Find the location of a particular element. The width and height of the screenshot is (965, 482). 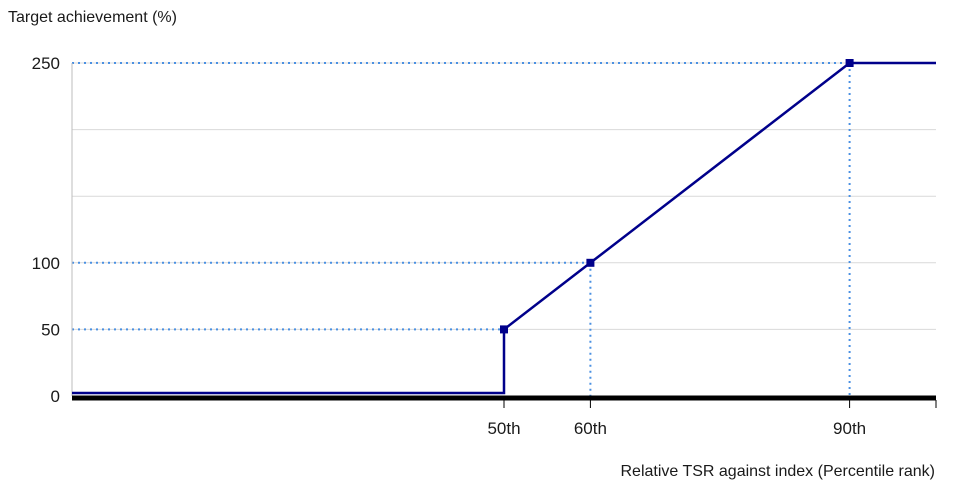

y-tick-label: 250 is located at coordinates (46, 63).